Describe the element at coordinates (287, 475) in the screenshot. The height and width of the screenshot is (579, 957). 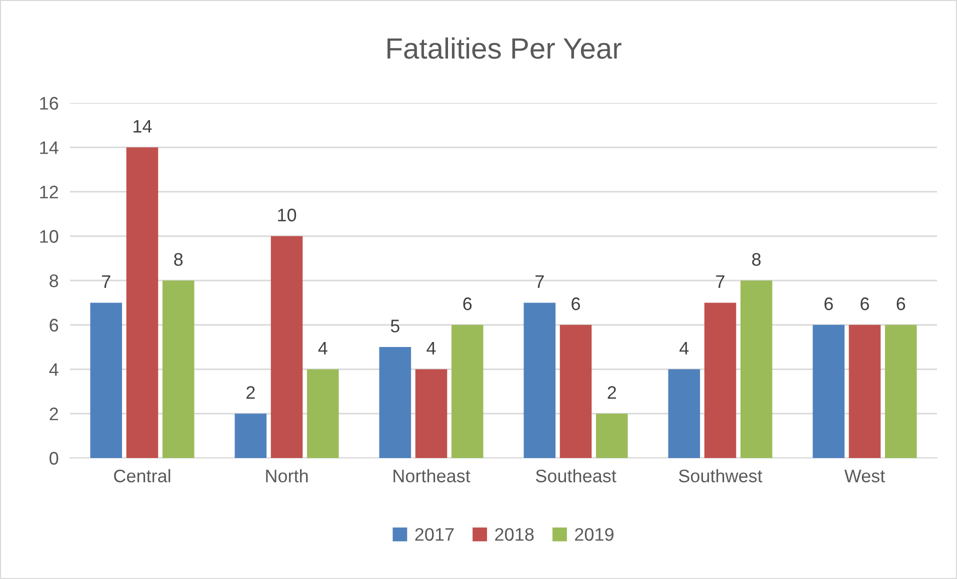
I see `x-tick-label: North` at that location.